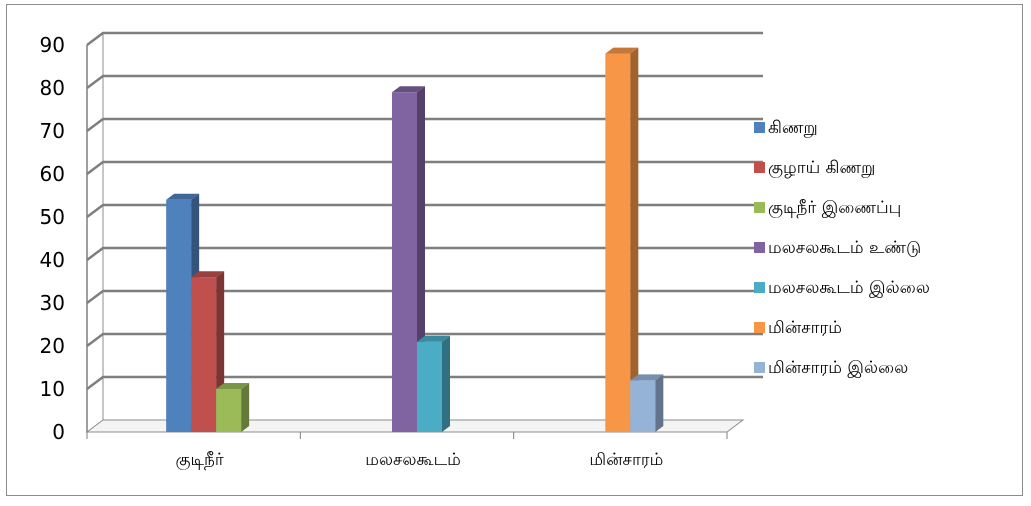  I want to click on y-tick-label: 40, so click(52, 260).